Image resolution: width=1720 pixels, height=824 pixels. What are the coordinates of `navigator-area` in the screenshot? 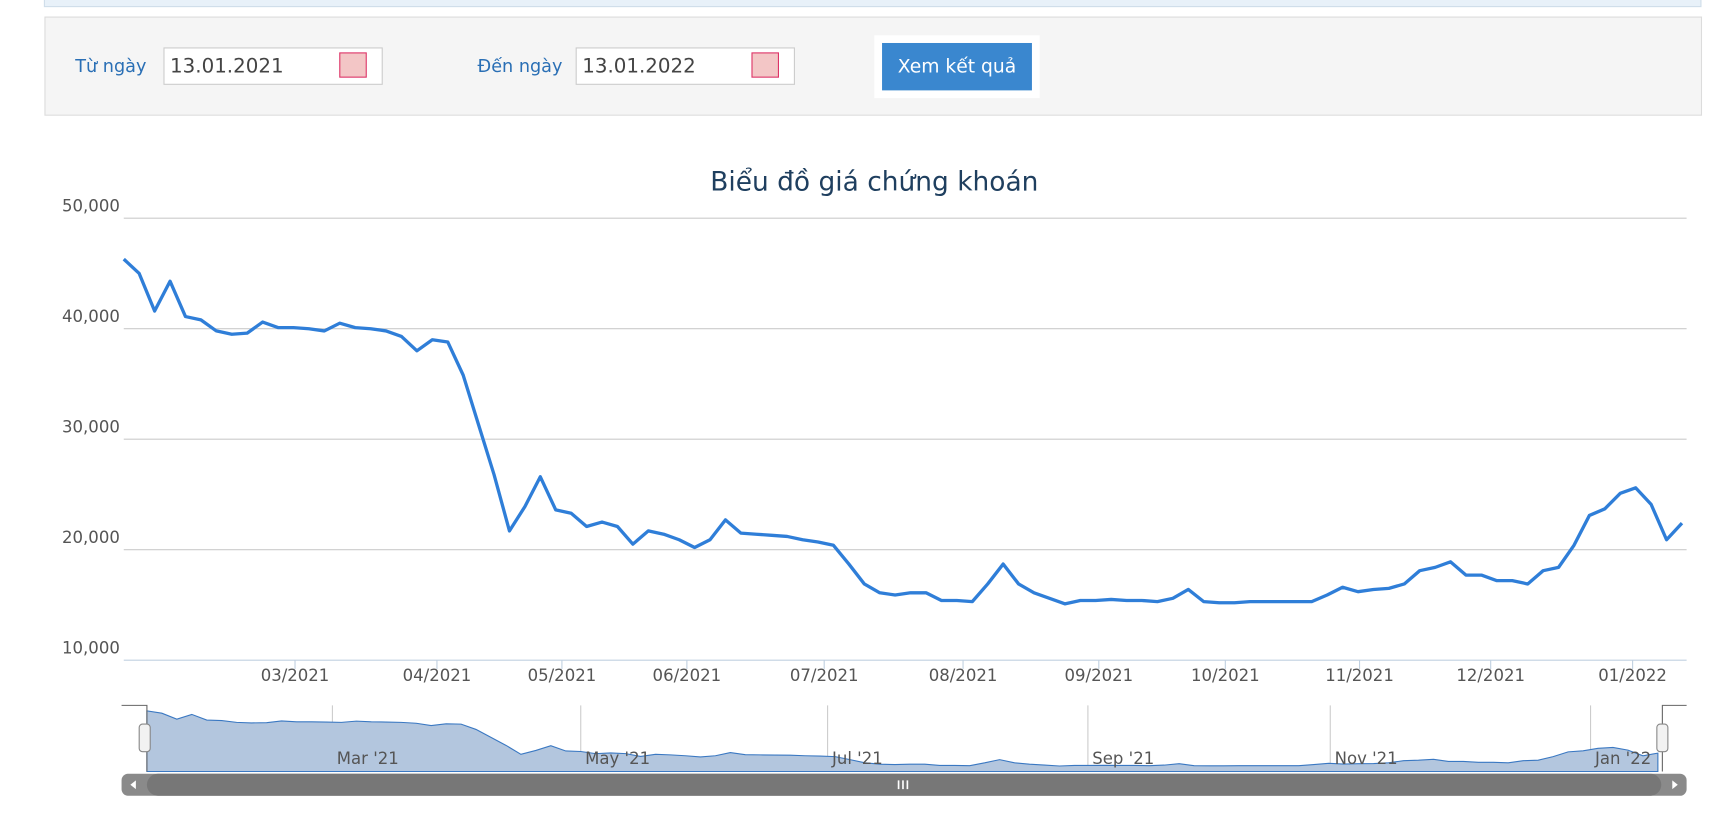 It's located at (902, 741).